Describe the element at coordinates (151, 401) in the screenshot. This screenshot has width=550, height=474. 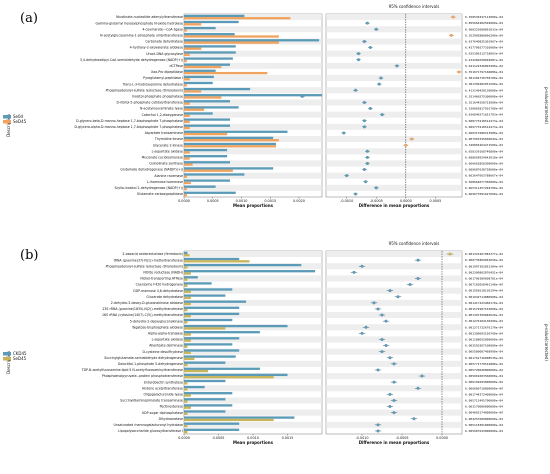
I see `category-label: Succinyldiaminopimelate transaminase` at that location.